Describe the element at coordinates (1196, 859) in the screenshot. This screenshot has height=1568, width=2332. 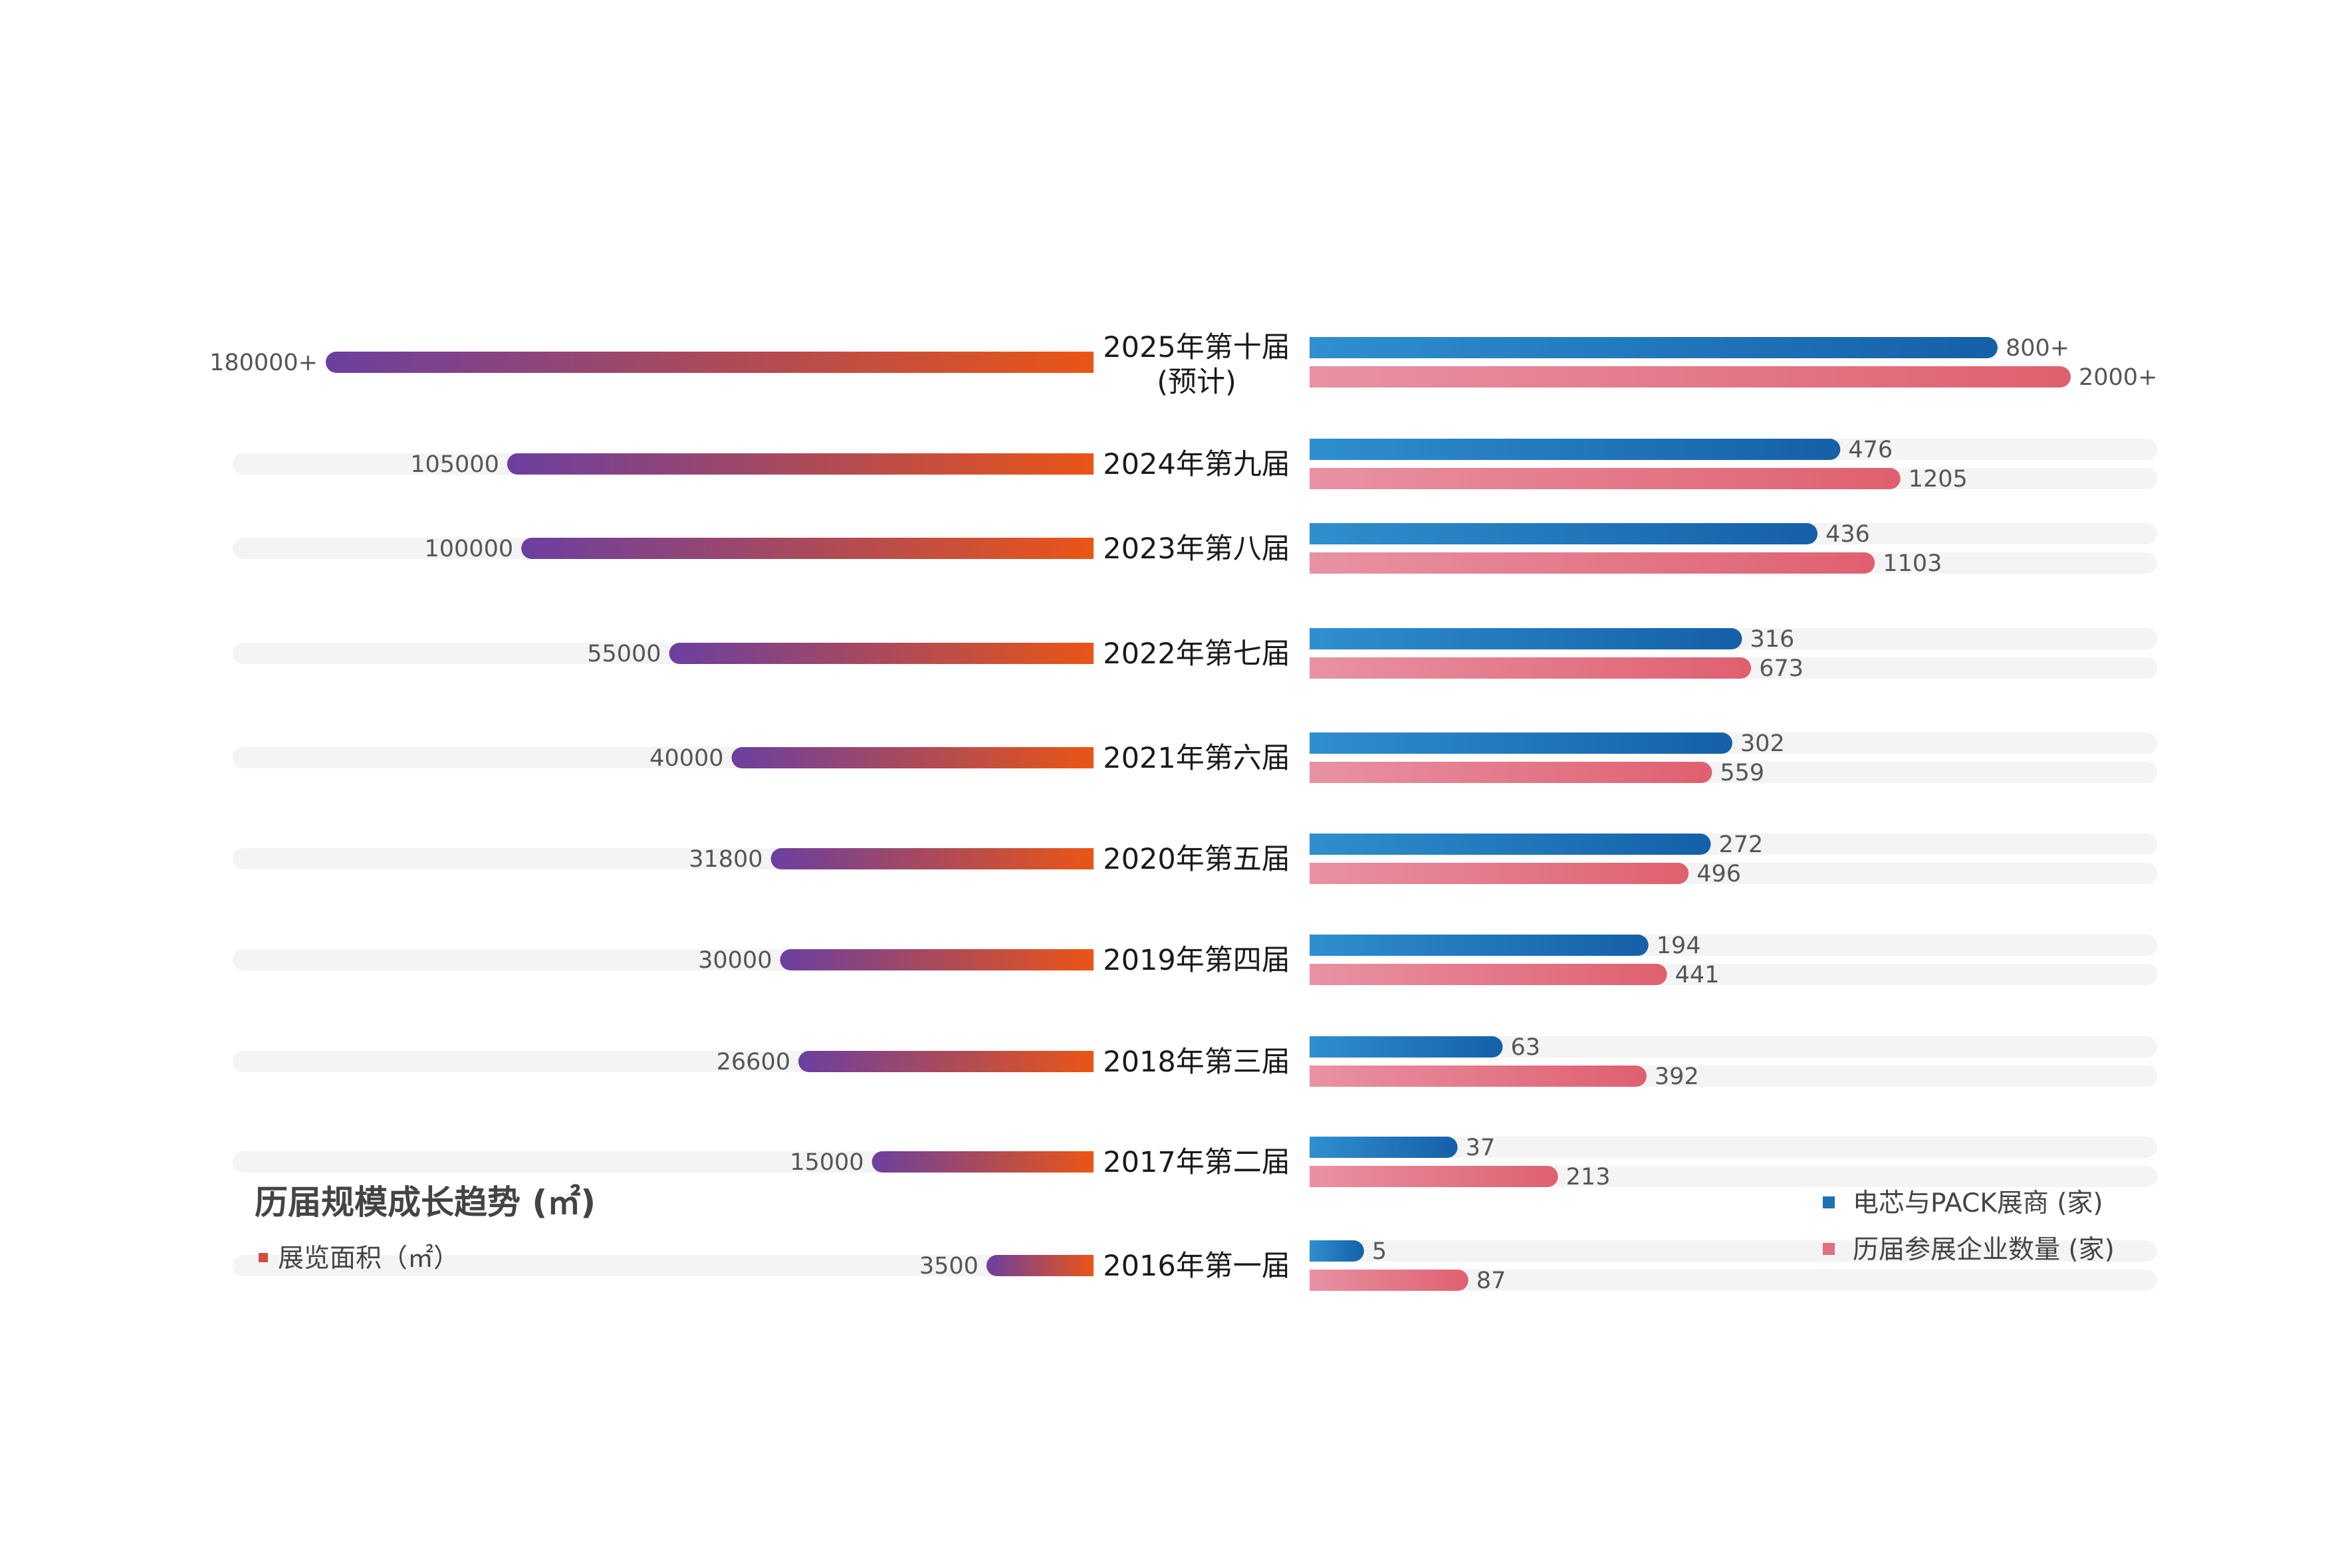
I see `edition-label: 2020年第五届` at that location.